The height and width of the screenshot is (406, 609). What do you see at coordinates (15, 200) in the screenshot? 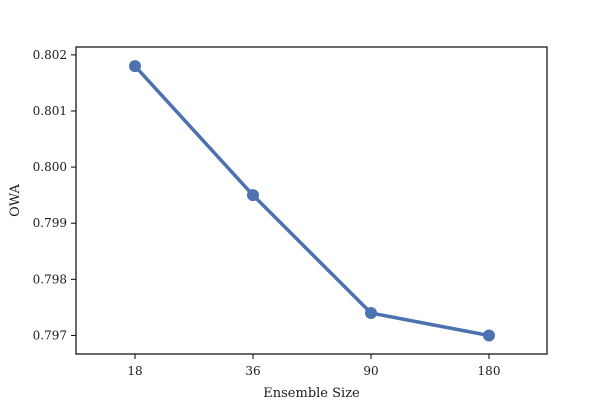
I see `y-axis-label: OWA` at bounding box center [15, 200].